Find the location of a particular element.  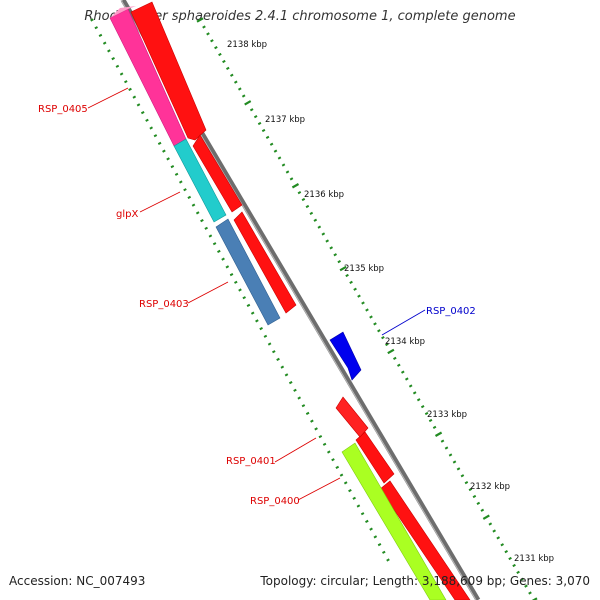

tick-label: 2134 kbp is located at coordinates (405, 342).